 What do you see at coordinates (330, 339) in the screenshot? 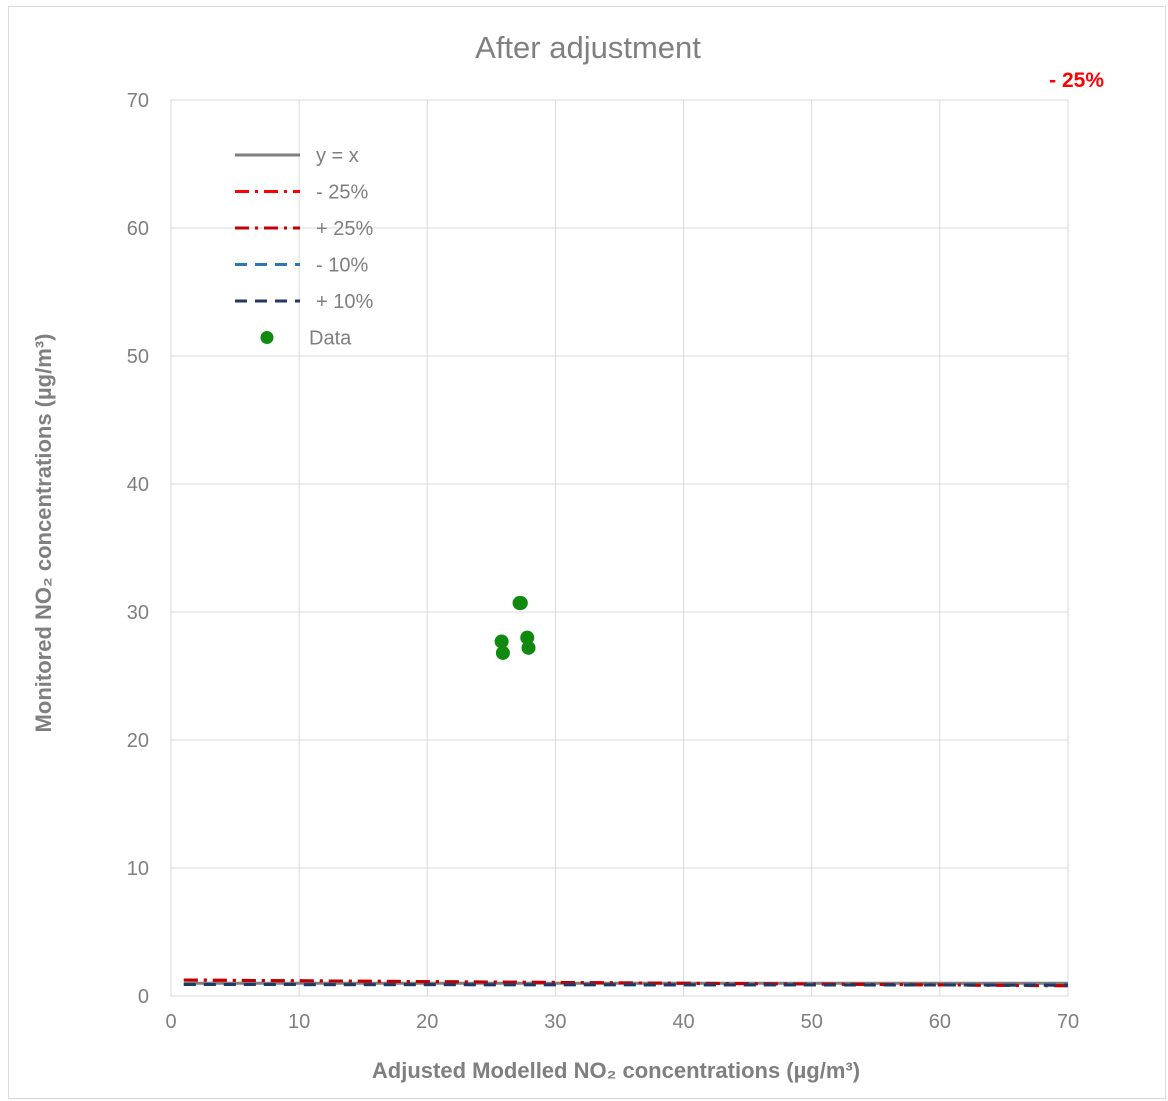
I see `legend-label-5: Data` at bounding box center [330, 339].